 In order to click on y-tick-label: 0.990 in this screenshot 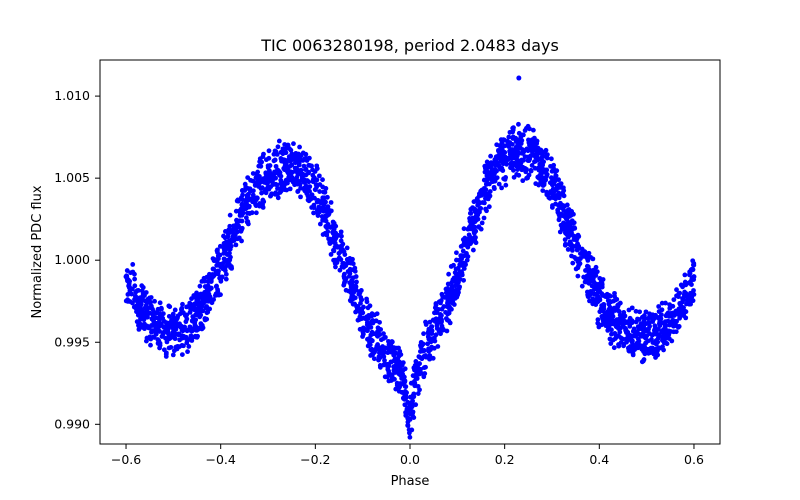, I will do `click(72, 423)`.